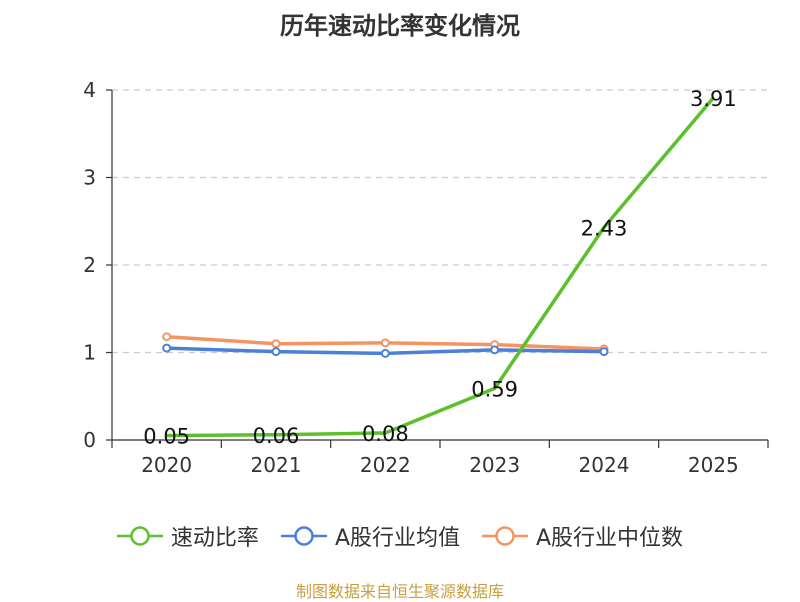 The width and height of the screenshot is (800, 602). I want to click on data-label-2024: 2.43, so click(604, 228).